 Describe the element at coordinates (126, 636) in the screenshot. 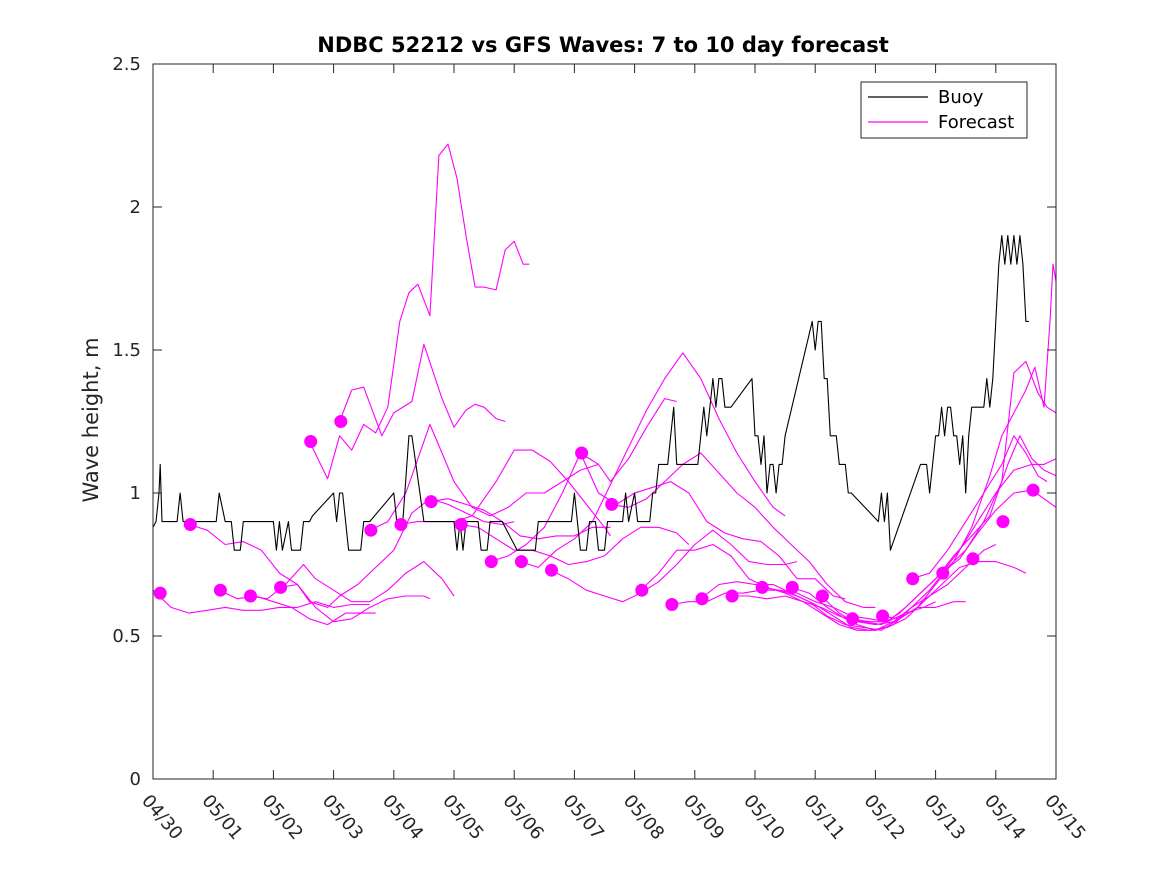

I see `y-tick-label: 0.5` at that location.